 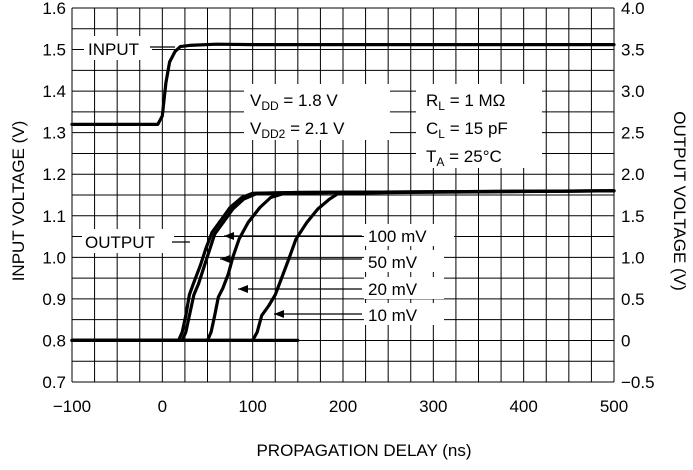 I want to click on label-50mv-bg, so click(x=404, y=261).